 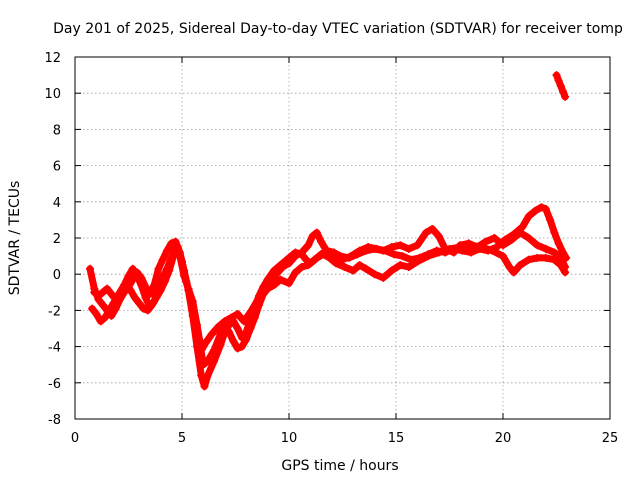 What do you see at coordinates (503, 438) in the screenshot?
I see `x-tick-label: 20` at bounding box center [503, 438].